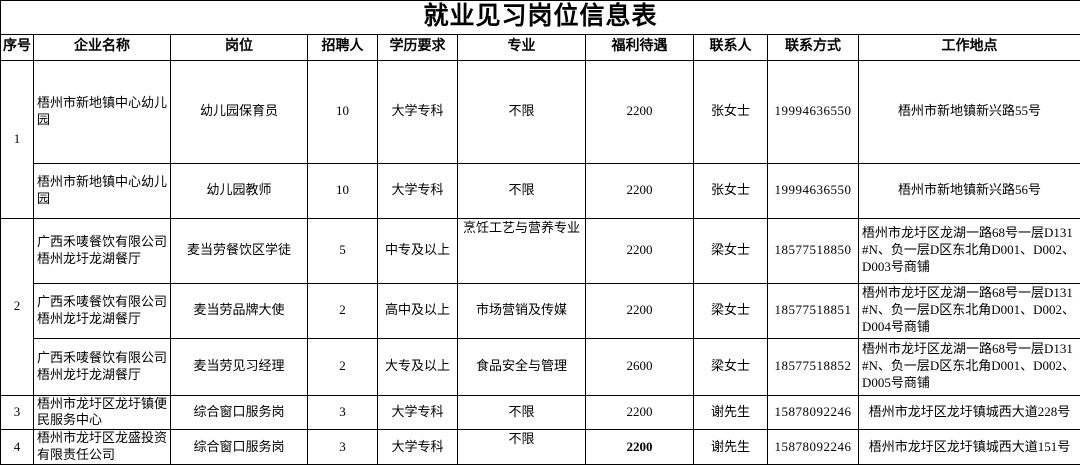 The image size is (1080, 465). I want to click on cell-position: 麦当劳餐饮区学徒, so click(239, 250).